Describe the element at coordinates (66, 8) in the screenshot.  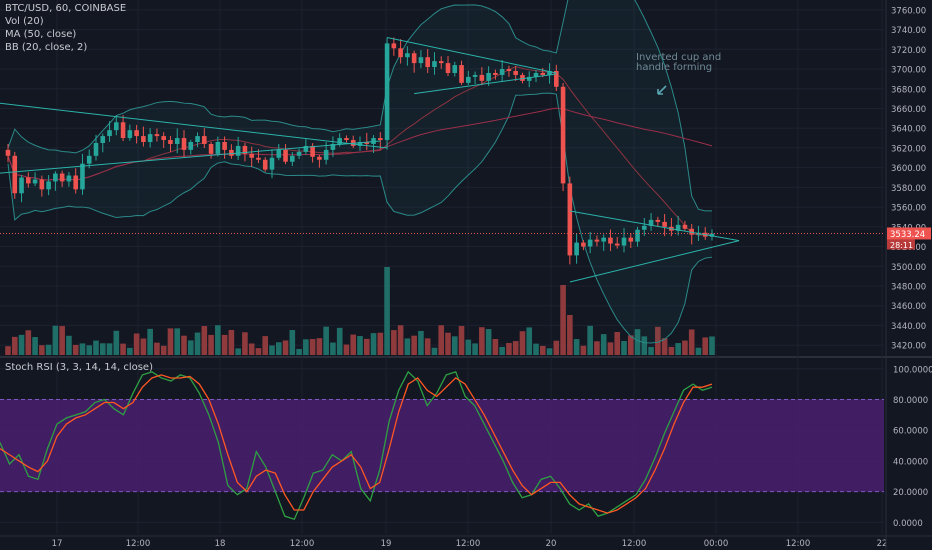
I see `symbol-title: BTC/USD, 60, COINBASE` at that location.